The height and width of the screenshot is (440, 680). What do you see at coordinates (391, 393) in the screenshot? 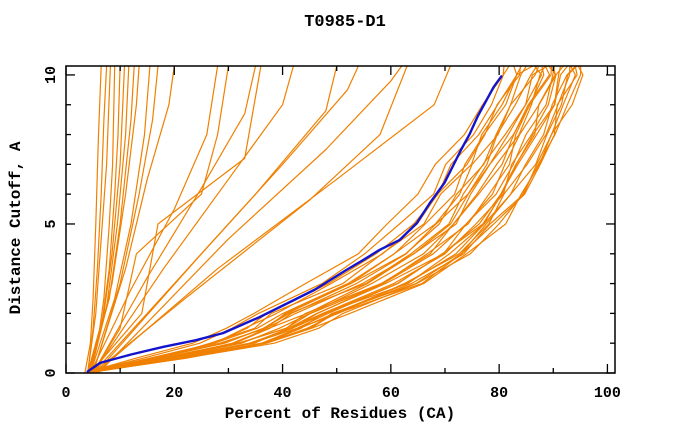
I see `x-tick-label: 60` at bounding box center [391, 393].